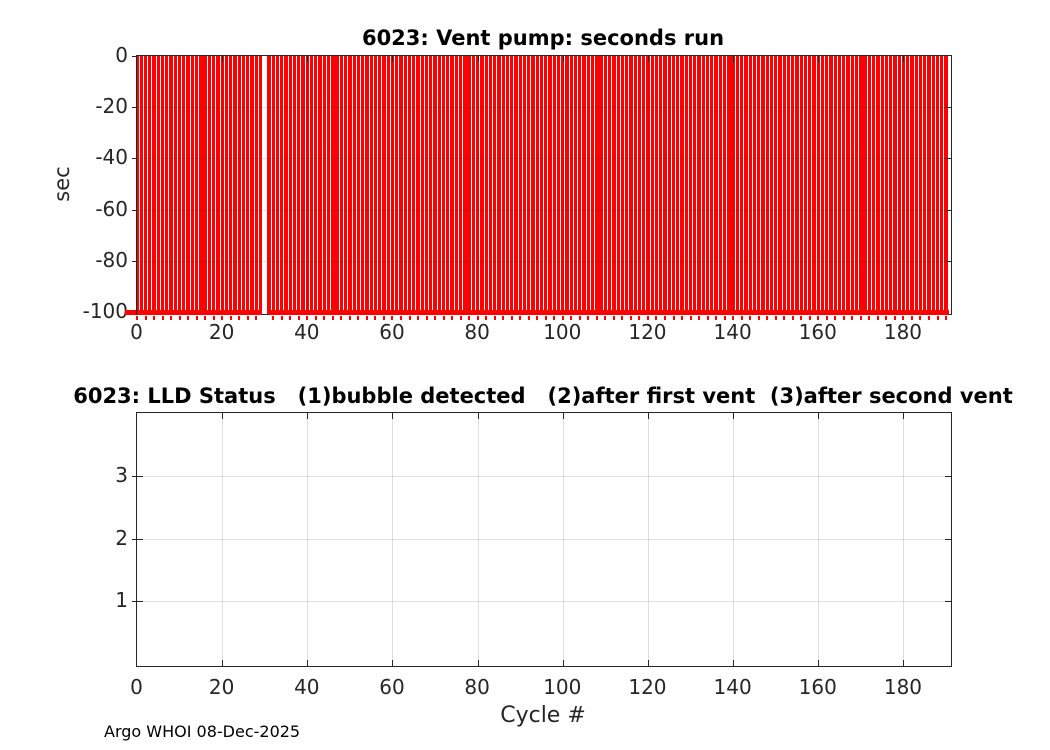  What do you see at coordinates (136, 332) in the screenshot?
I see `x-tick-label: 0` at bounding box center [136, 332].